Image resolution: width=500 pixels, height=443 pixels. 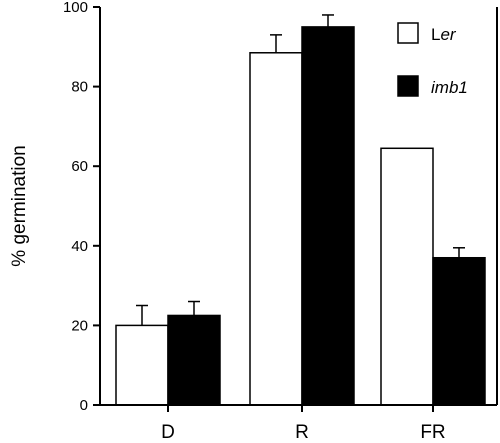 What do you see at coordinates (432, 432) in the screenshot?
I see `x-tick-label: FR` at bounding box center [432, 432].